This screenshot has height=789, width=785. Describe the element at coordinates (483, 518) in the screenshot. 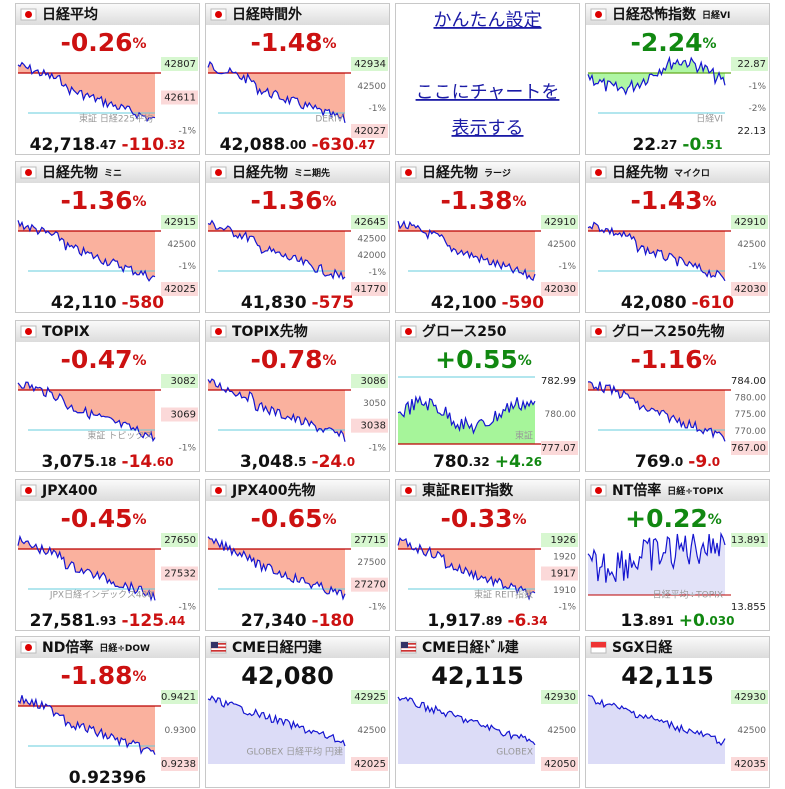

I see `change: -0.33%` at that location.